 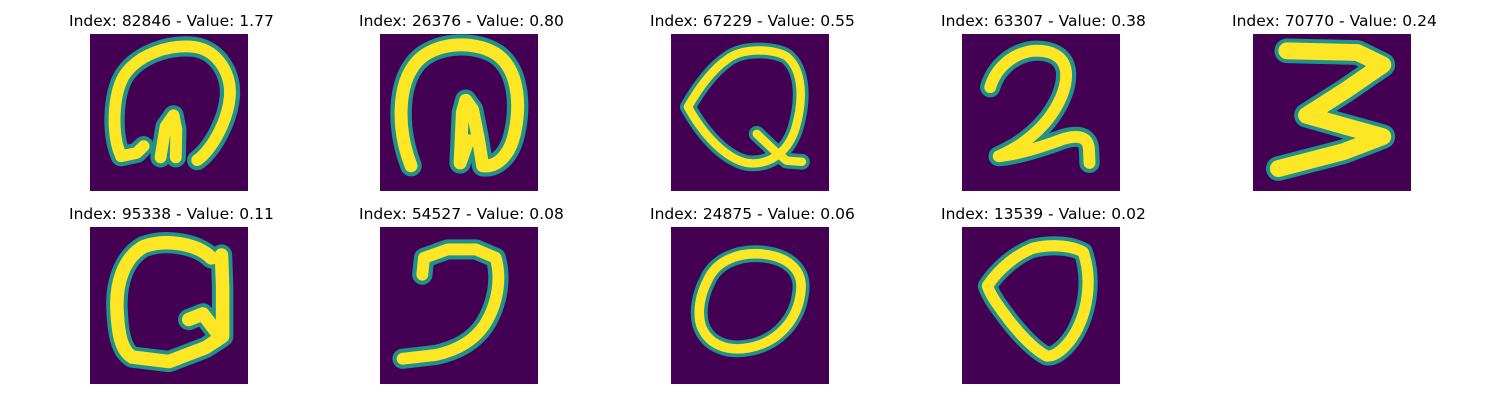 What do you see at coordinates (1043, 214) in the screenshot?
I see `panel-title: Index: 13539 - Value: 0.02` at bounding box center [1043, 214].